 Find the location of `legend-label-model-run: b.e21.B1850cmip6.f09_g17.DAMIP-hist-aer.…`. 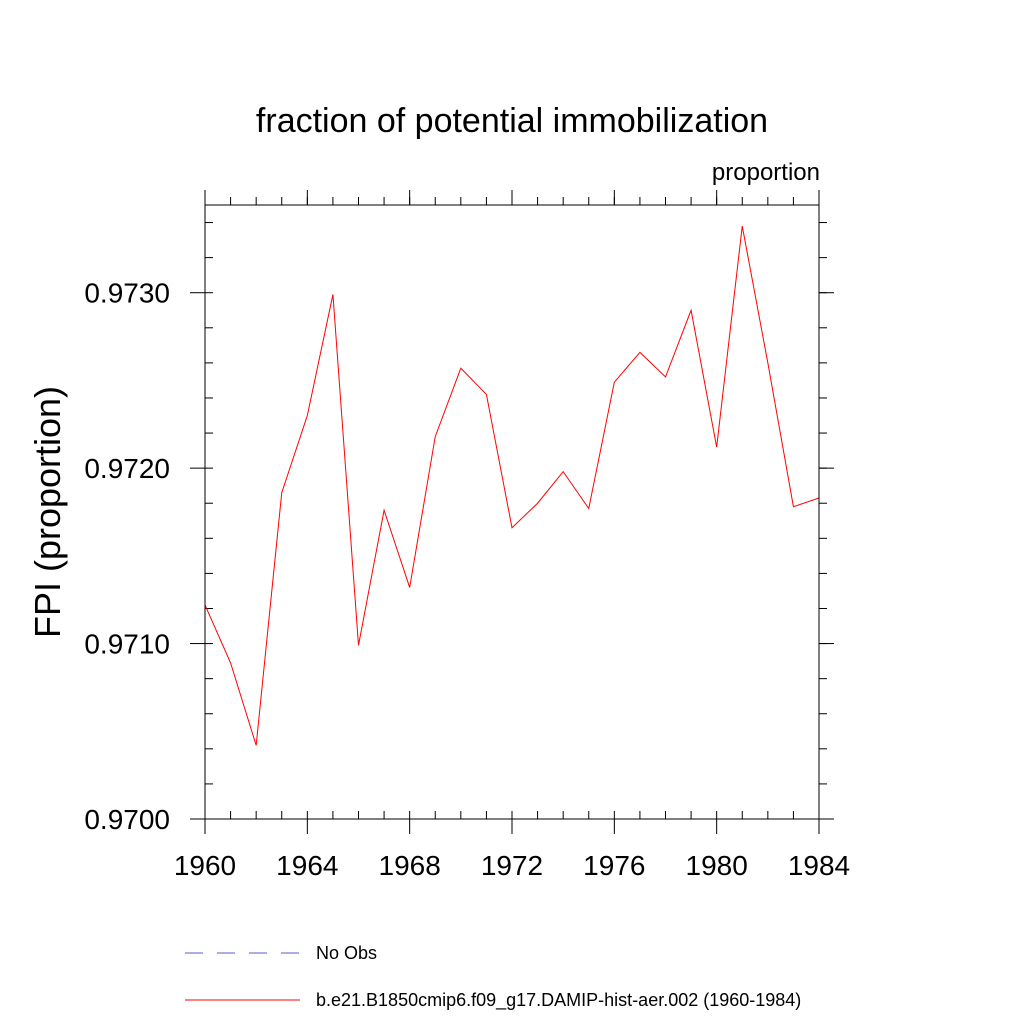

legend-label-model-run: b.e21.B1850cmip6.f09_g17.DAMIP-hist-aer.… is located at coordinates (558, 1000).